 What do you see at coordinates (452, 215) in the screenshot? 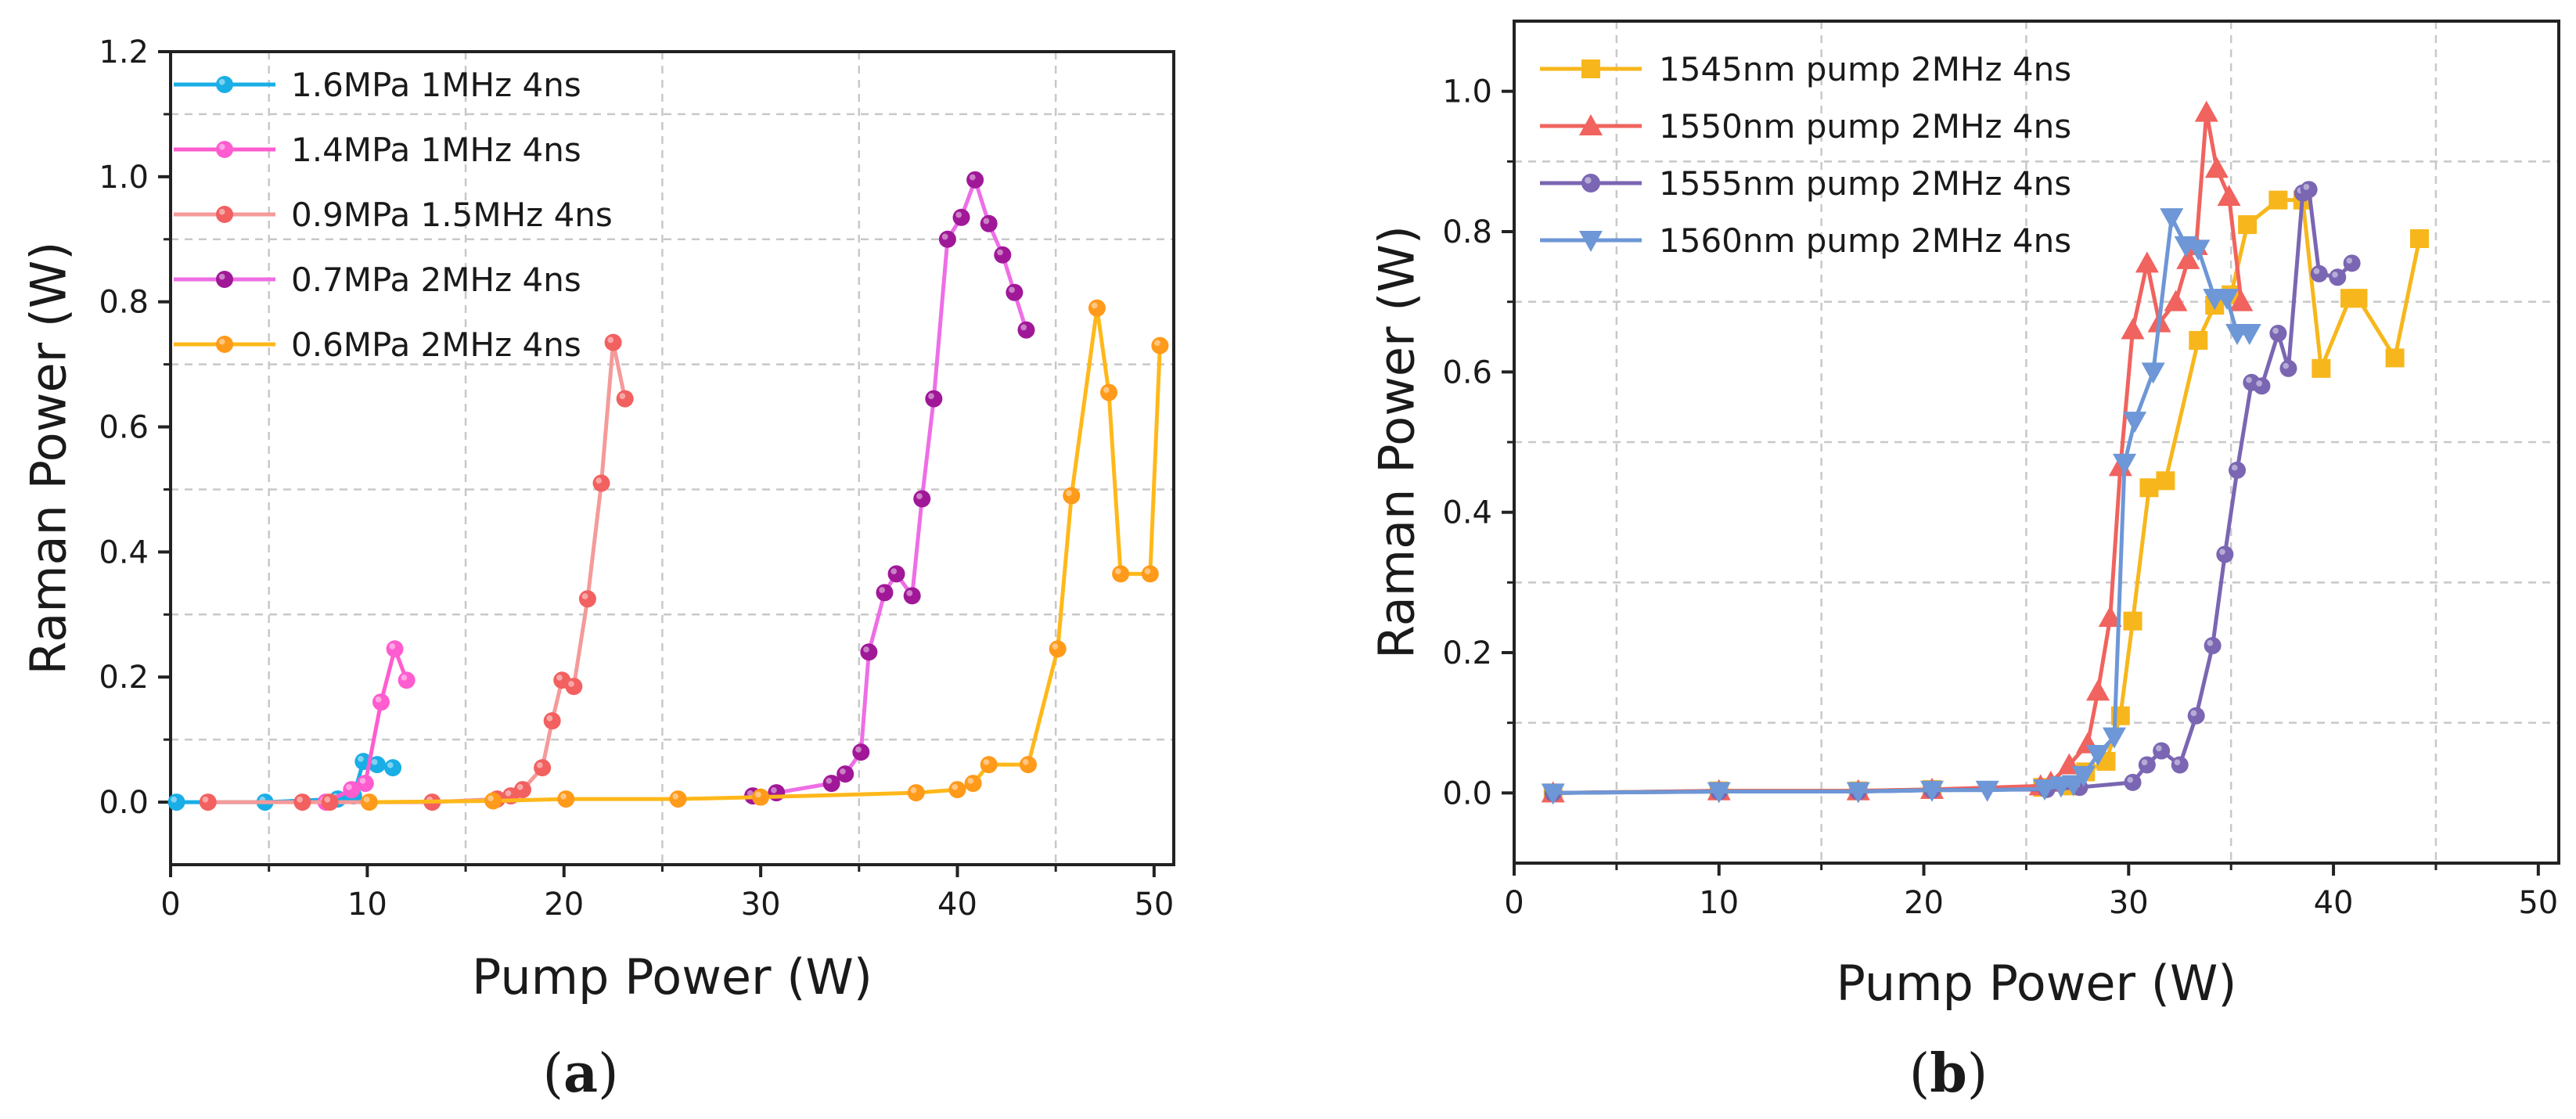
I see `legend-label: 0.9MPa 1.5MHz 4ns` at bounding box center [452, 215].